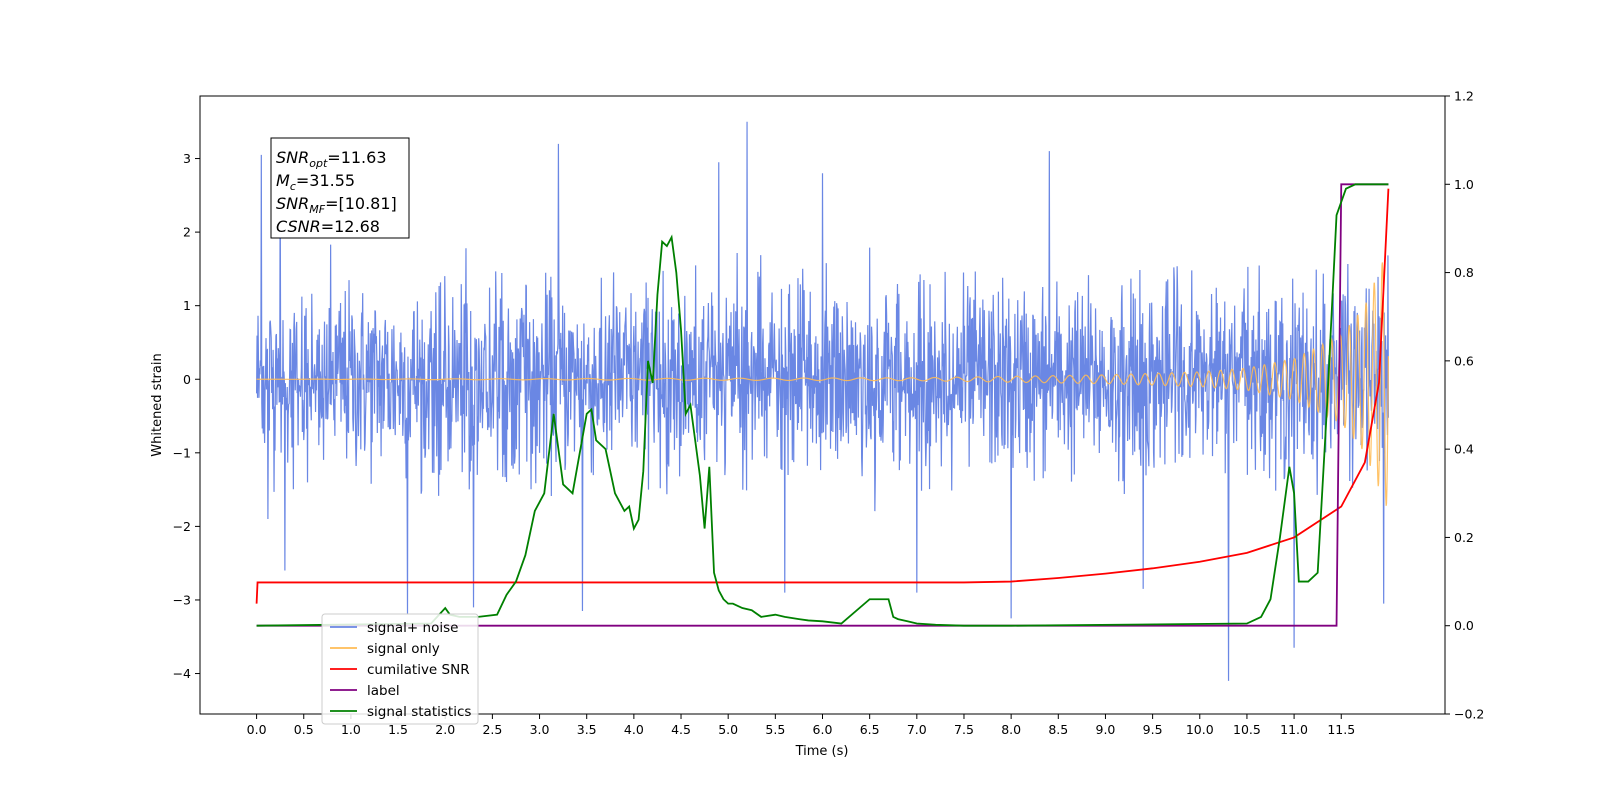 This screenshot has width=1600, height=800. Describe the element at coordinates (634, 729) in the screenshot. I see `x-tick-label: 4.0` at that location.